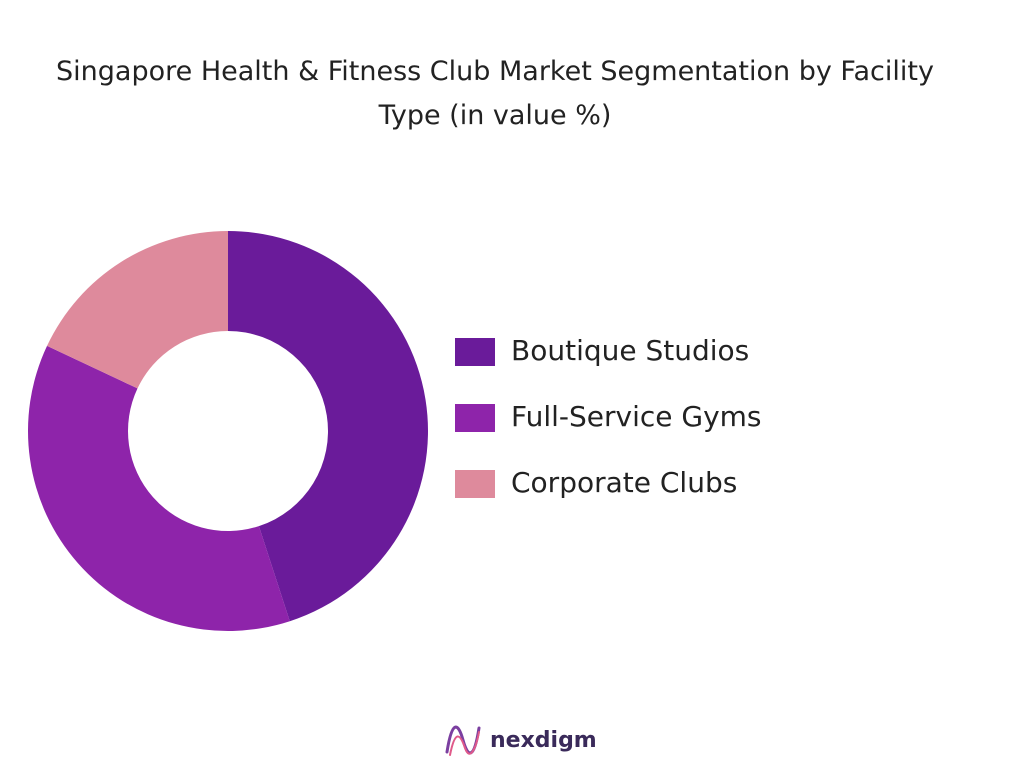 This screenshot has height=768, width=1024. Describe the element at coordinates (624, 482) in the screenshot. I see `legend-label: Corporate Clubs` at that location.